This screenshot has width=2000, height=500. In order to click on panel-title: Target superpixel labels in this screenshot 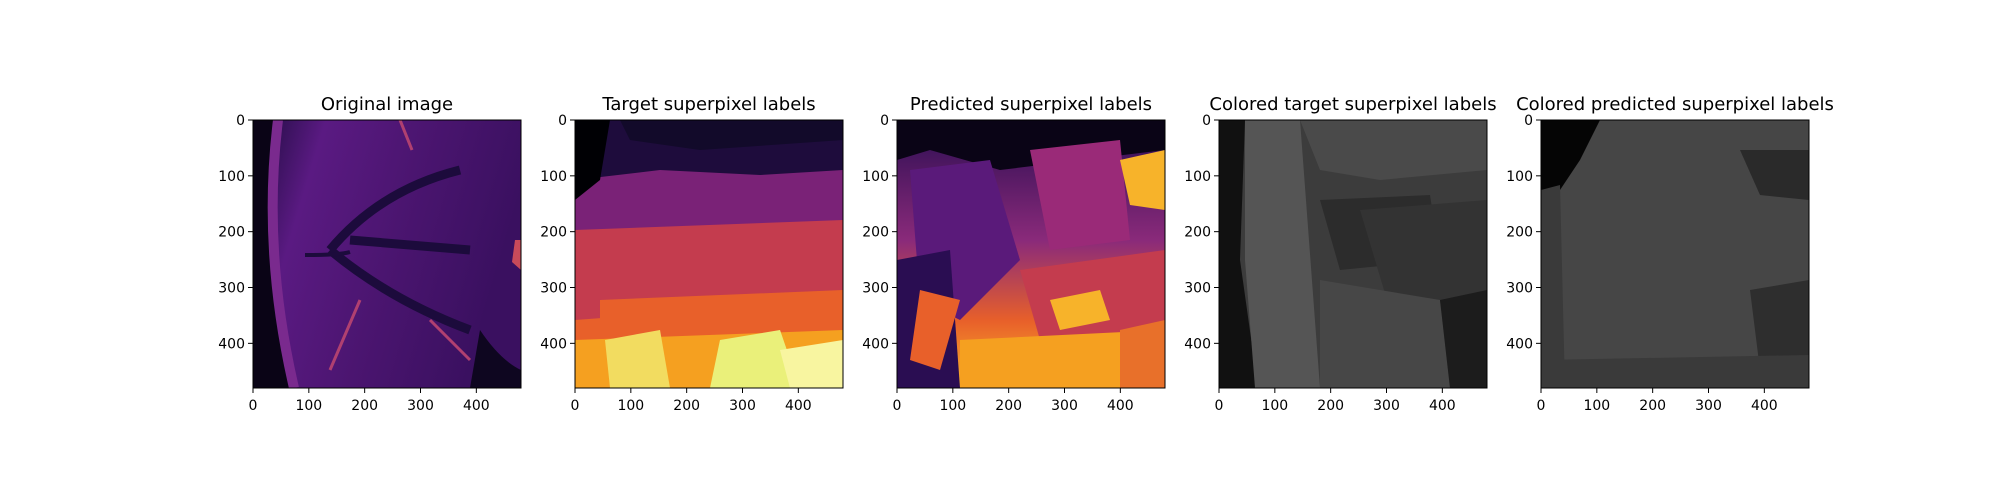, I will do `click(708, 104)`.